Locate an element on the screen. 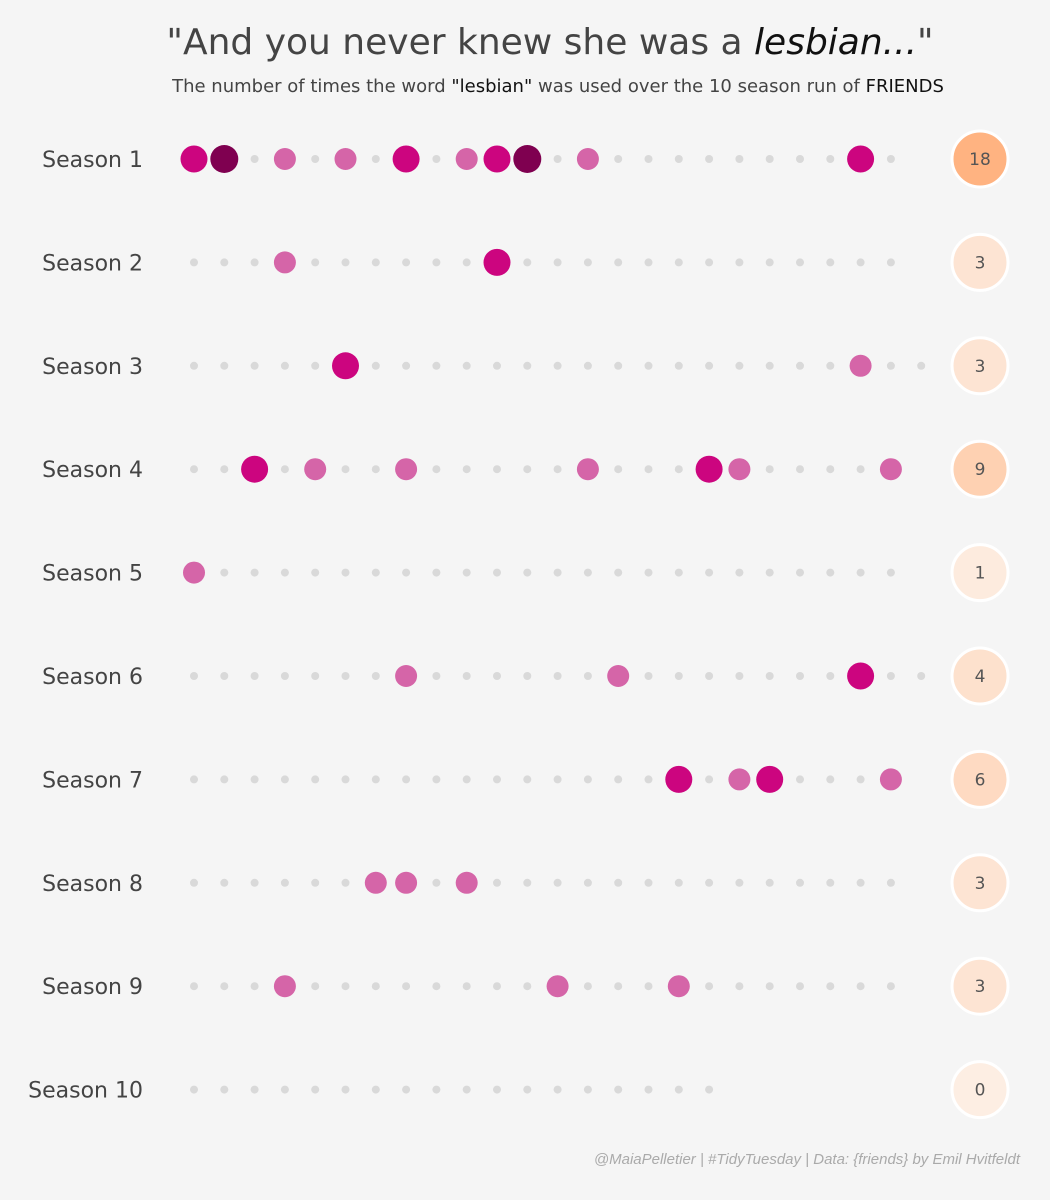 The image size is (1050, 1200). season-row: Season 5 1 is located at coordinates (526, 573).